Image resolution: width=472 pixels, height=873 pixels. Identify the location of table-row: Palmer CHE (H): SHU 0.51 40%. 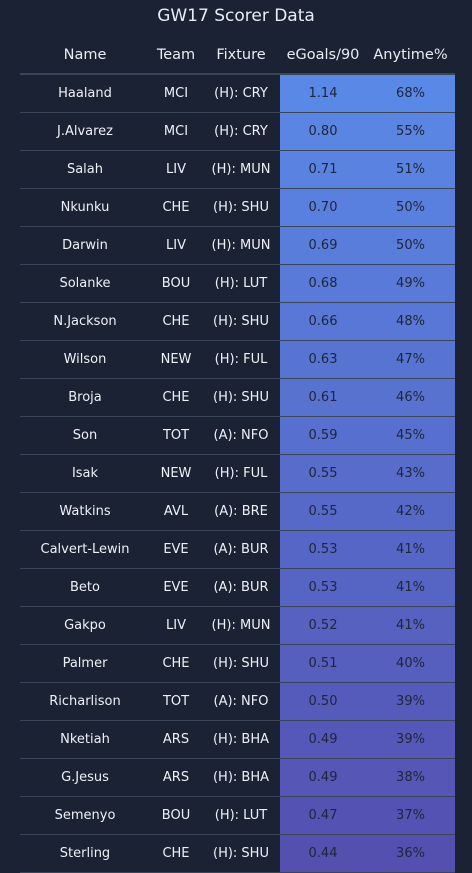
(237, 664).